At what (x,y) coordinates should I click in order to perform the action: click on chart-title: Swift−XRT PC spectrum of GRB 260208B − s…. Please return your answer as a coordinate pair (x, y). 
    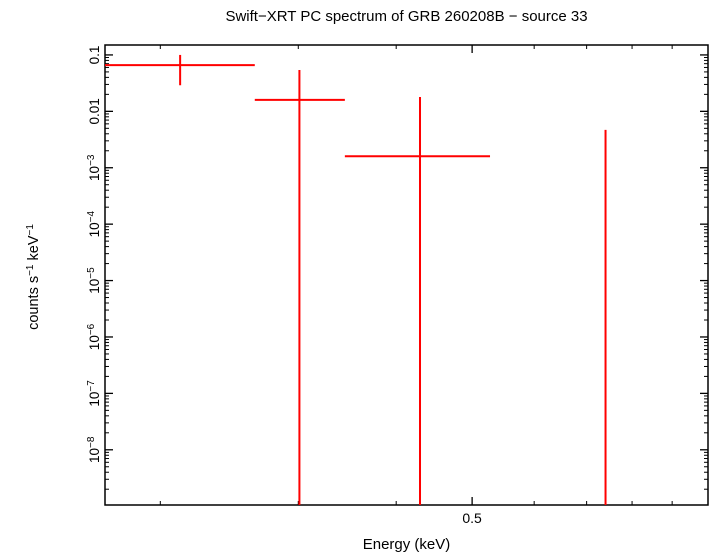
    Looking at the image, I should click on (406, 16).